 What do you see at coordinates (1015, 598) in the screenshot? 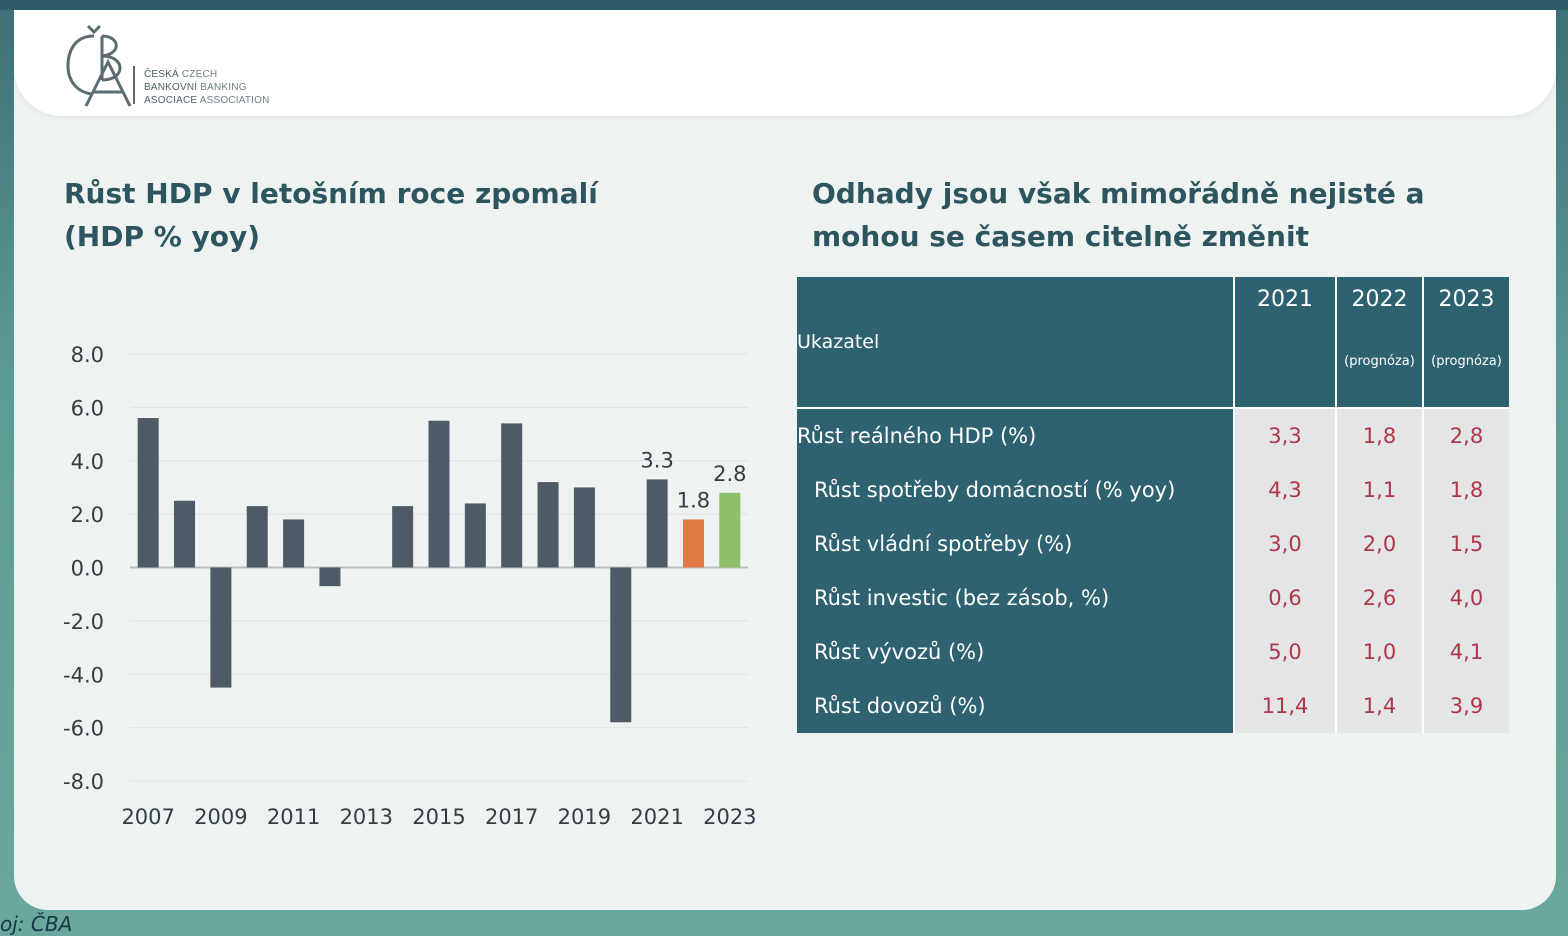
I see `row-label: Růst investic (bez zásob, %)` at bounding box center [1015, 598].